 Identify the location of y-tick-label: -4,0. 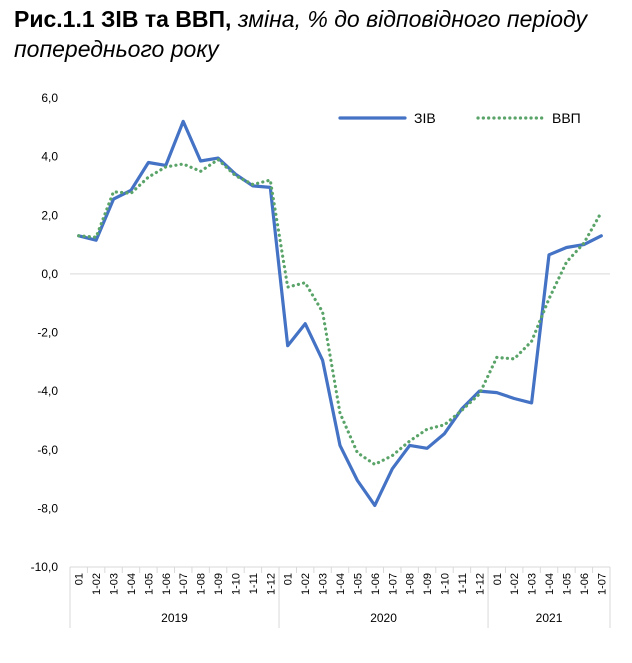
(47, 391).